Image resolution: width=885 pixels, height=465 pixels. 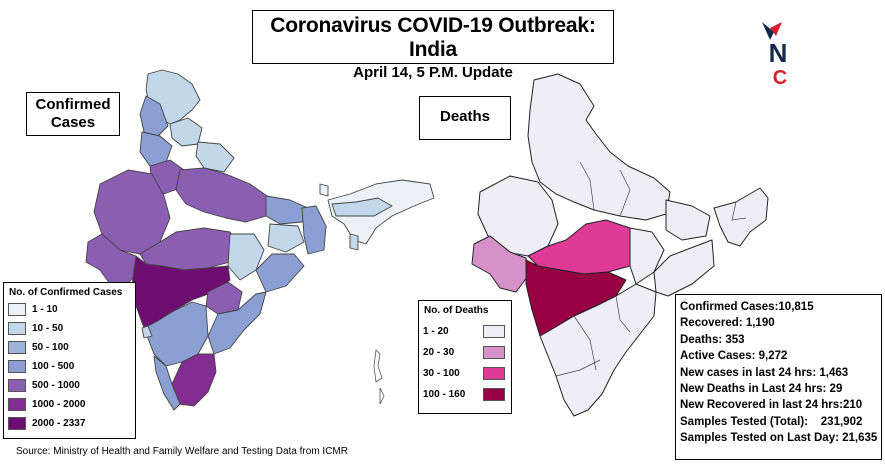 I want to click on confirmed-legend-item: 1000 - 2000, so click(x=46, y=404).